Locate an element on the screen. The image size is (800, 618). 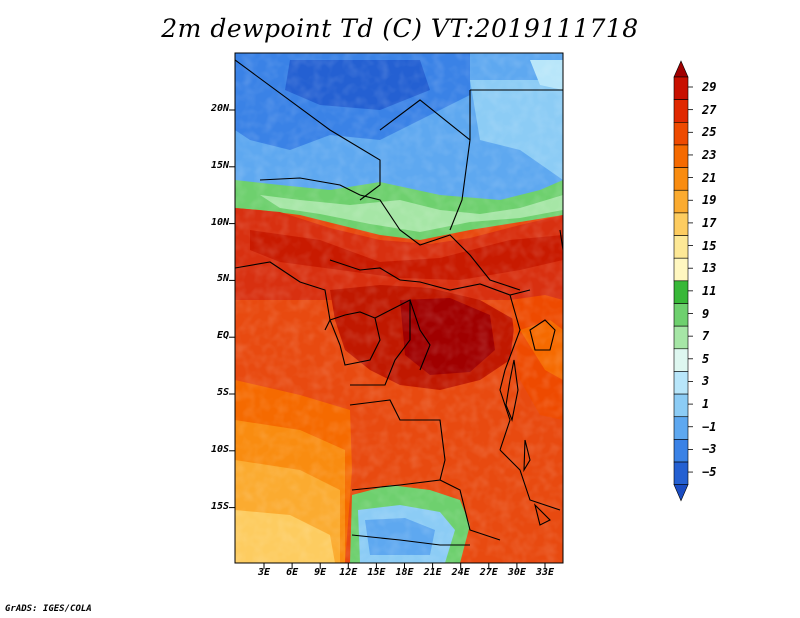
colorbar-label: 27 is located at coordinates (709, 109).